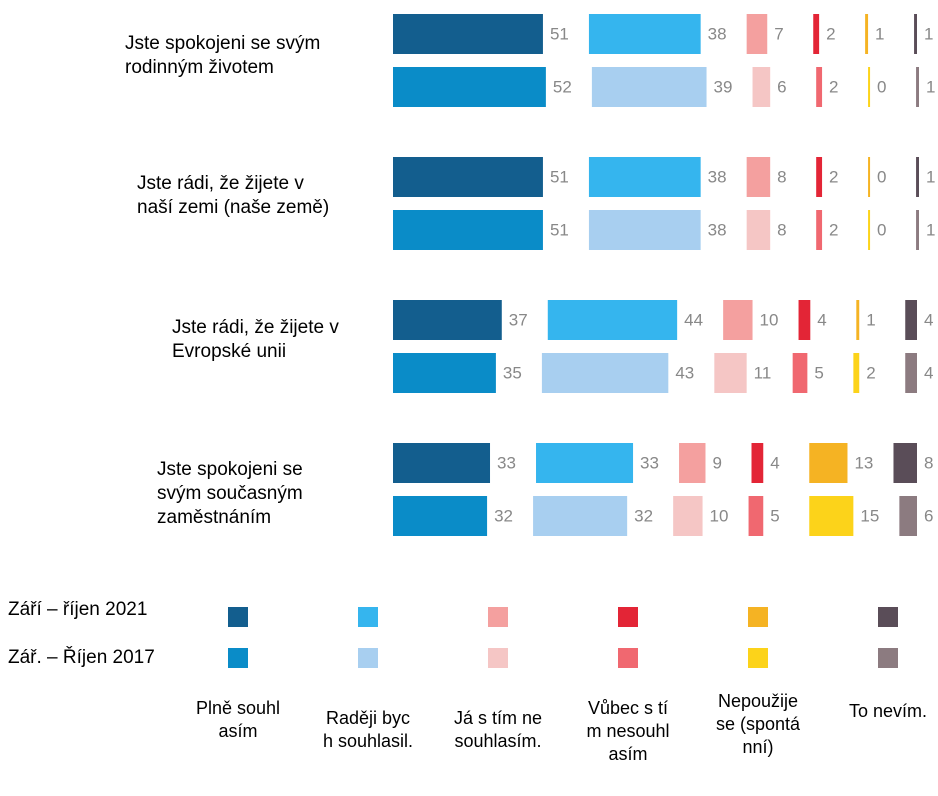 The height and width of the screenshot is (796, 938). What do you see at coordinates (223, 55) in the screenshot?
I see `question-label: Jste spokojeni se svým rodinným životem` at bounding box center [223, 55].